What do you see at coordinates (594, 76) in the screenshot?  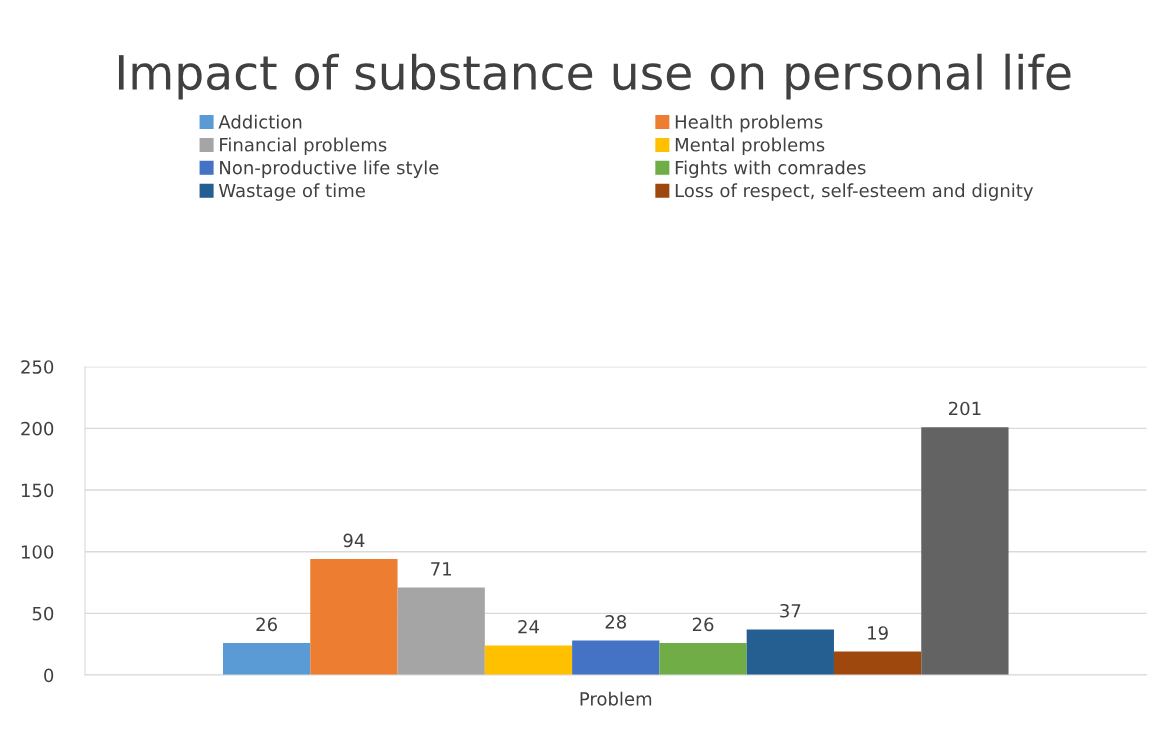 I see `chart-title: Impact of substance use on personal life` at bounding box center [594, 76].